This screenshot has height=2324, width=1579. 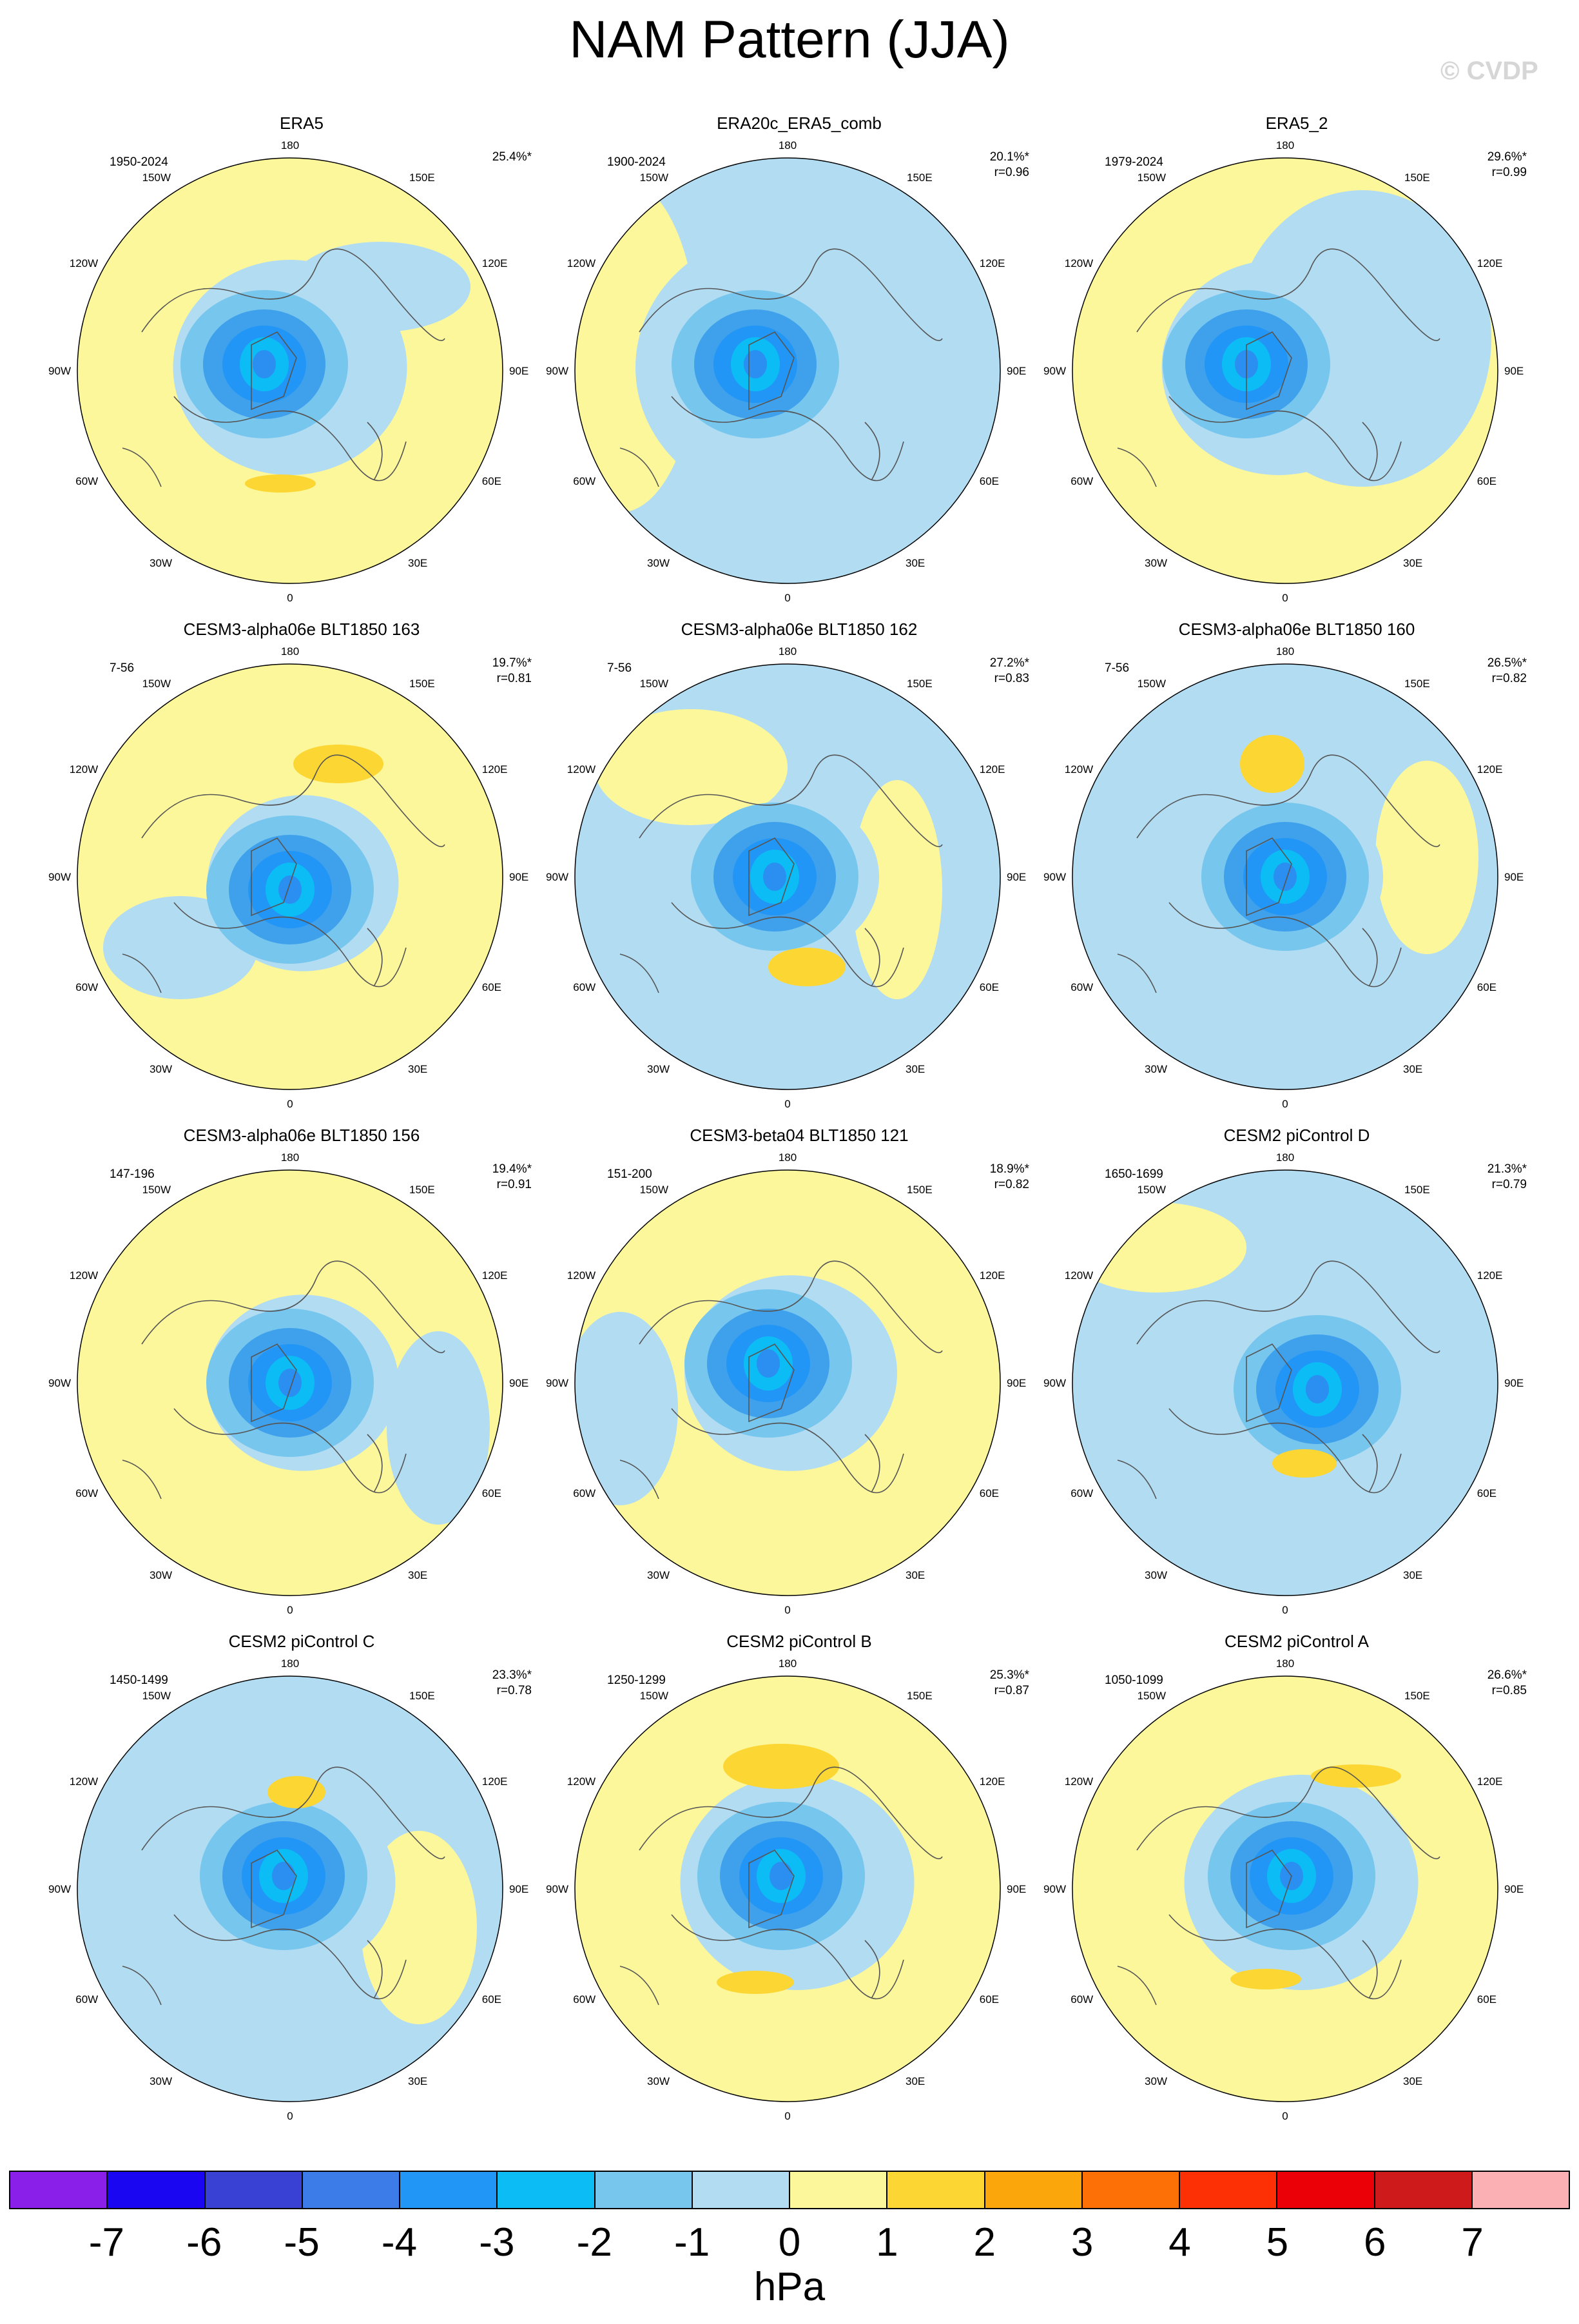 I want to click on panel-variance-percent: 19.7%*, so click(x=512, y=663).